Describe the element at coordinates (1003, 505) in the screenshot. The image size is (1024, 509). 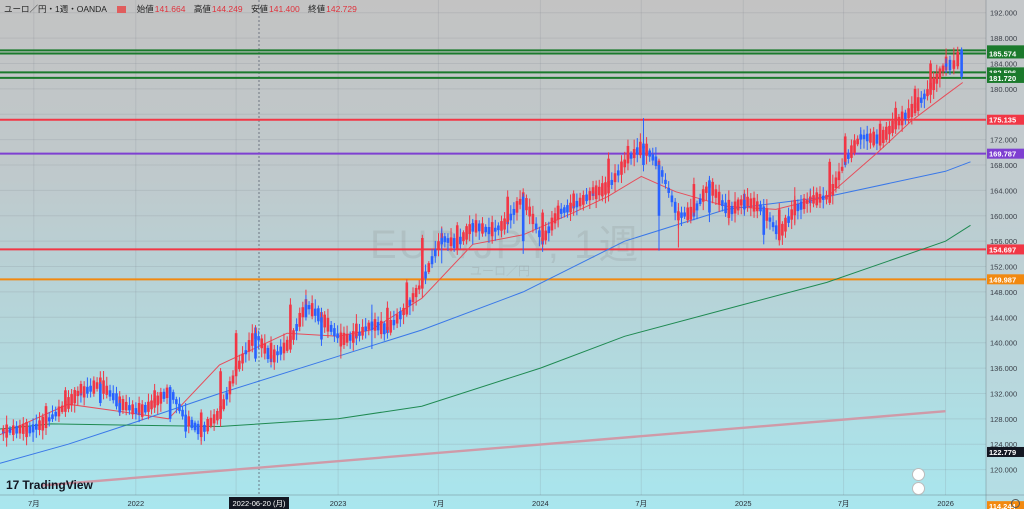
I see `price-tag-label: 114.244` at that location.